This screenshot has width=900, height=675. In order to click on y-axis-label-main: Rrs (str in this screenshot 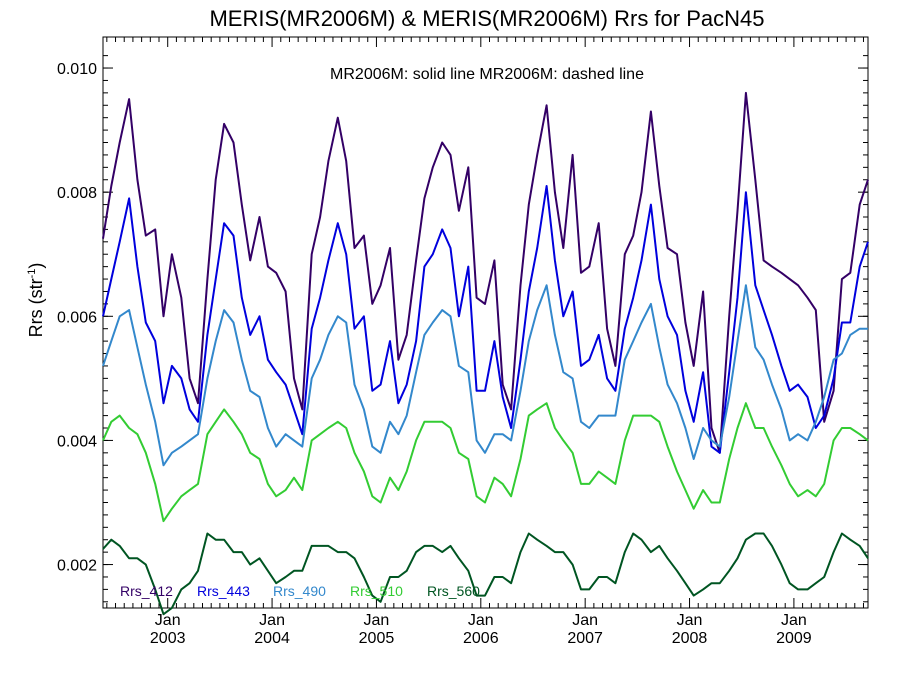, I will do `click(36, 307)`.